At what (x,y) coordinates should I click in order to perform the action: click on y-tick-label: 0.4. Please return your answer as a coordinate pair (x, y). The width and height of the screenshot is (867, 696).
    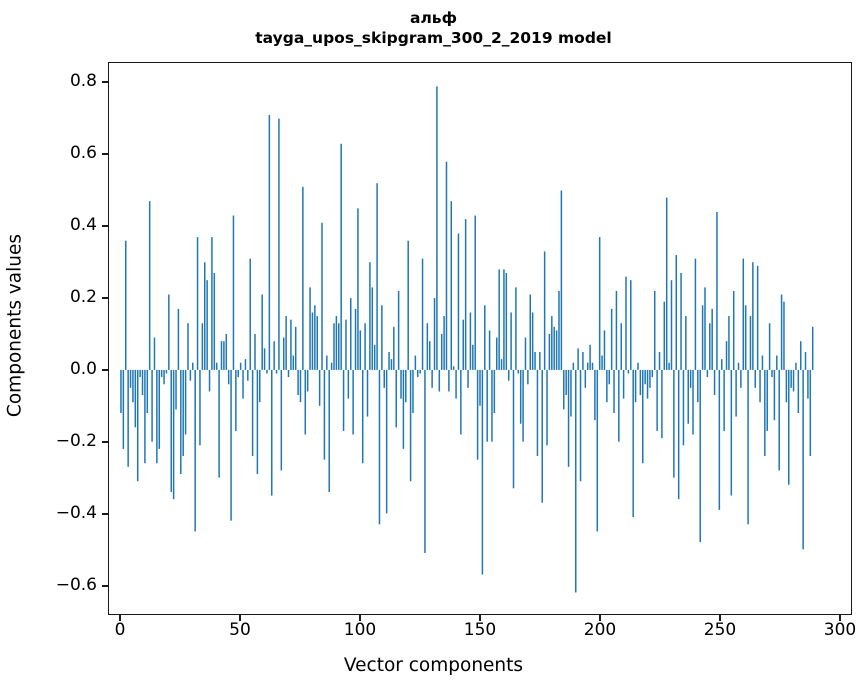
    Looking at the image, I should click on (83, 224).